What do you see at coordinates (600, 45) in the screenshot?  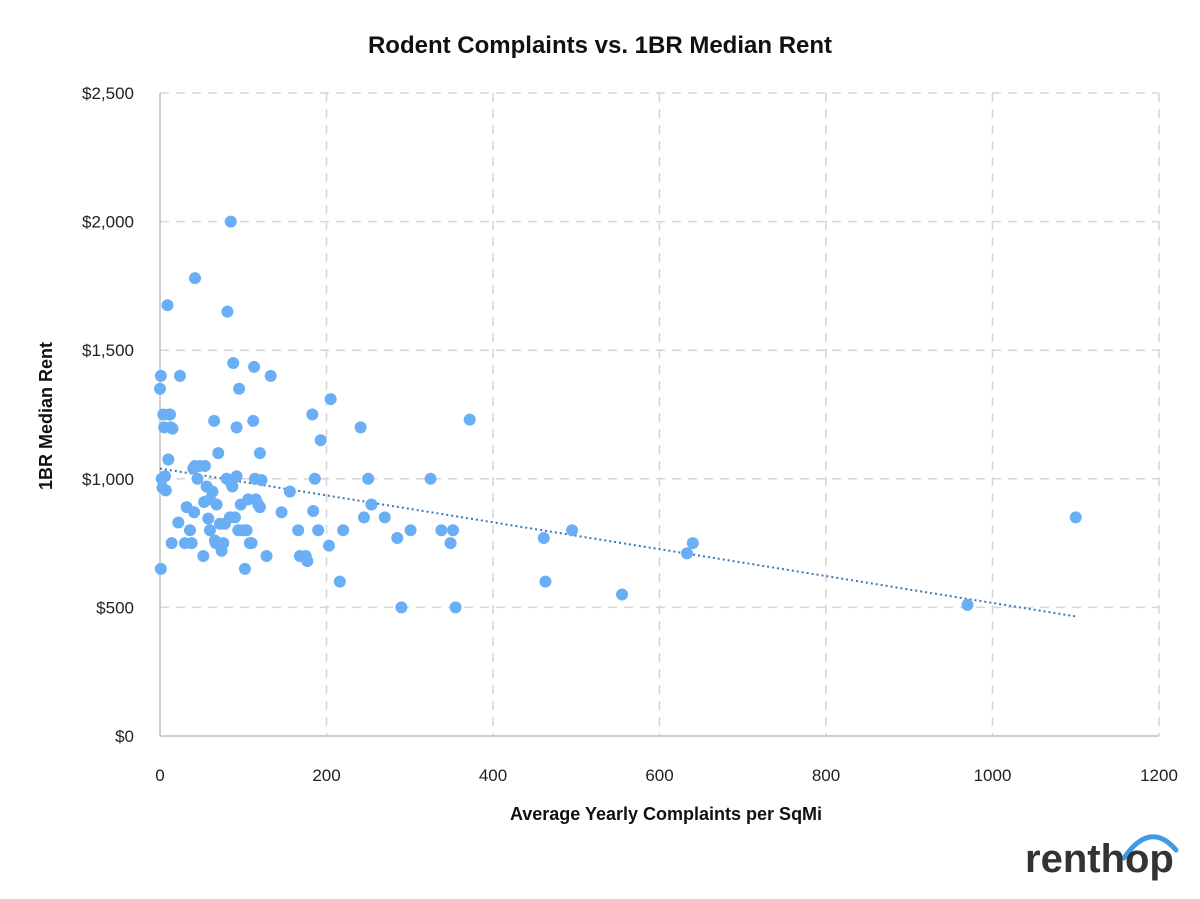 I see `chart-title: Rodent Complaints vs. 1BR Median Rent` at bounding box center [600, 45].